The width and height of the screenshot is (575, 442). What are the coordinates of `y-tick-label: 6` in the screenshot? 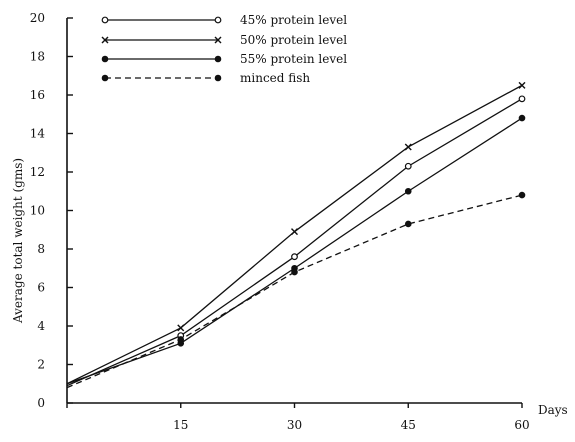 It's located at (41, 288).